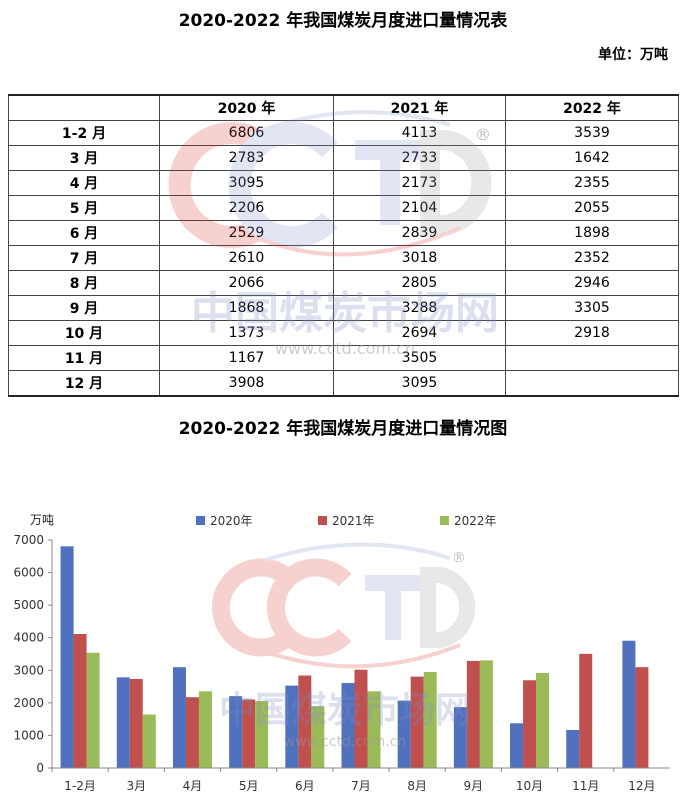  Describe the element at coordinates (474, 786) in the screenshot. I see `x-tick-label: 9月` at that location.